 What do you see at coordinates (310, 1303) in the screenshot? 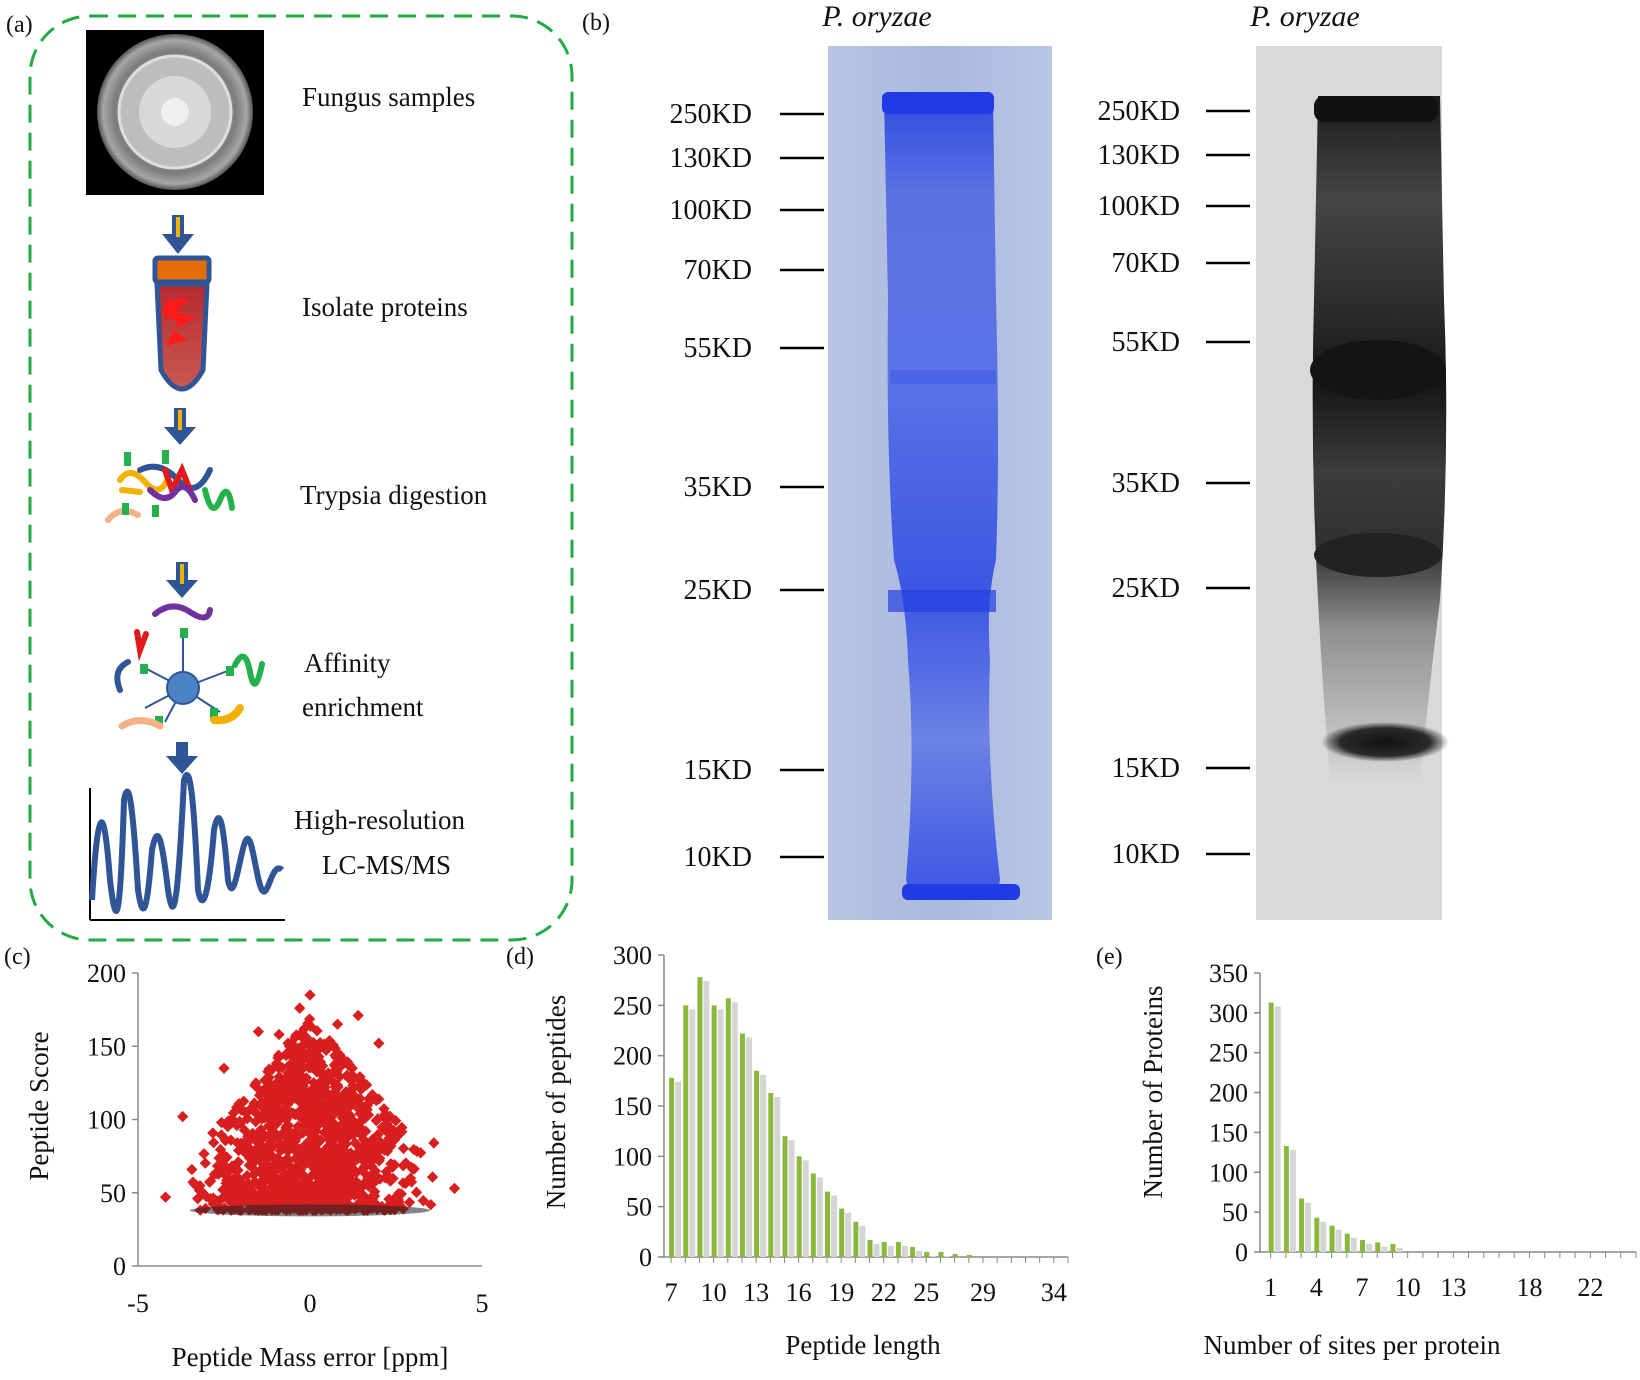
I see `chart-c-xtick-label: 0` at bounding box center [310, 1303].